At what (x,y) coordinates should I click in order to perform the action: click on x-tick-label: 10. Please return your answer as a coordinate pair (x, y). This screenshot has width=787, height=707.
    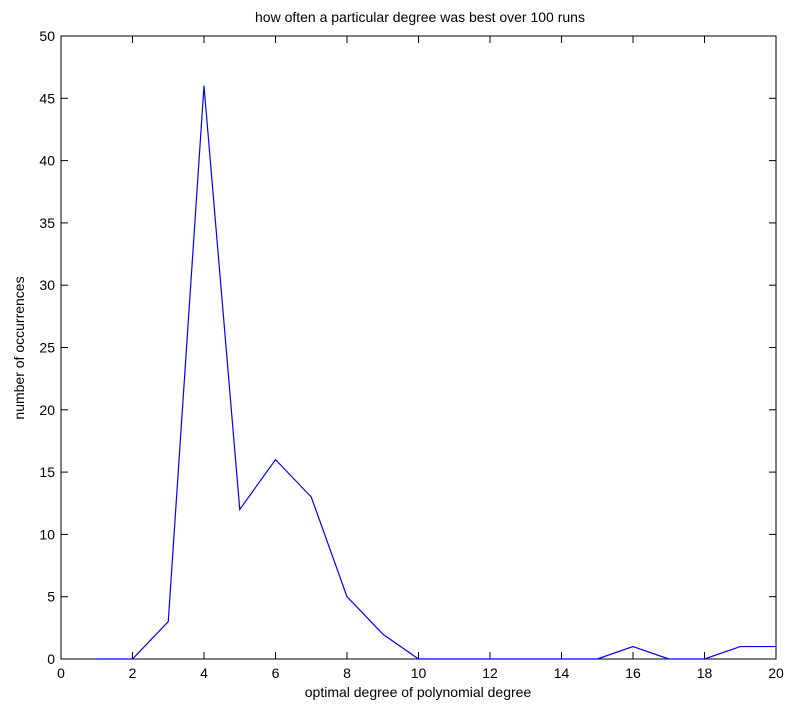
    Looking at the image, I should click on (419, 673).